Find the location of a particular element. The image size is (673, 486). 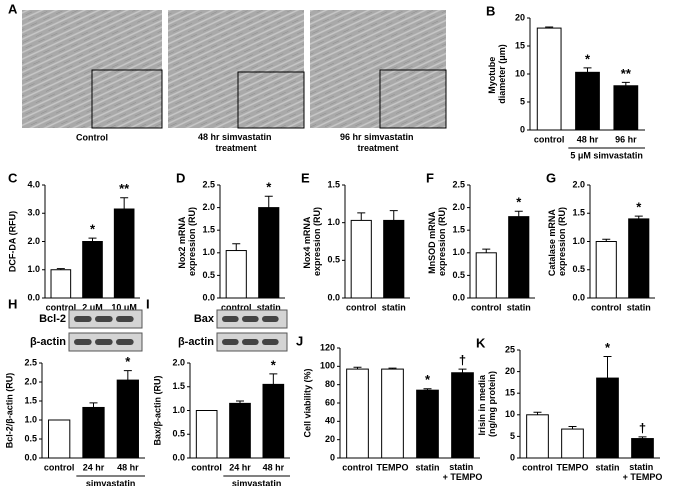

y-tick-label: 4.0 is located at coordinates (33, 184).